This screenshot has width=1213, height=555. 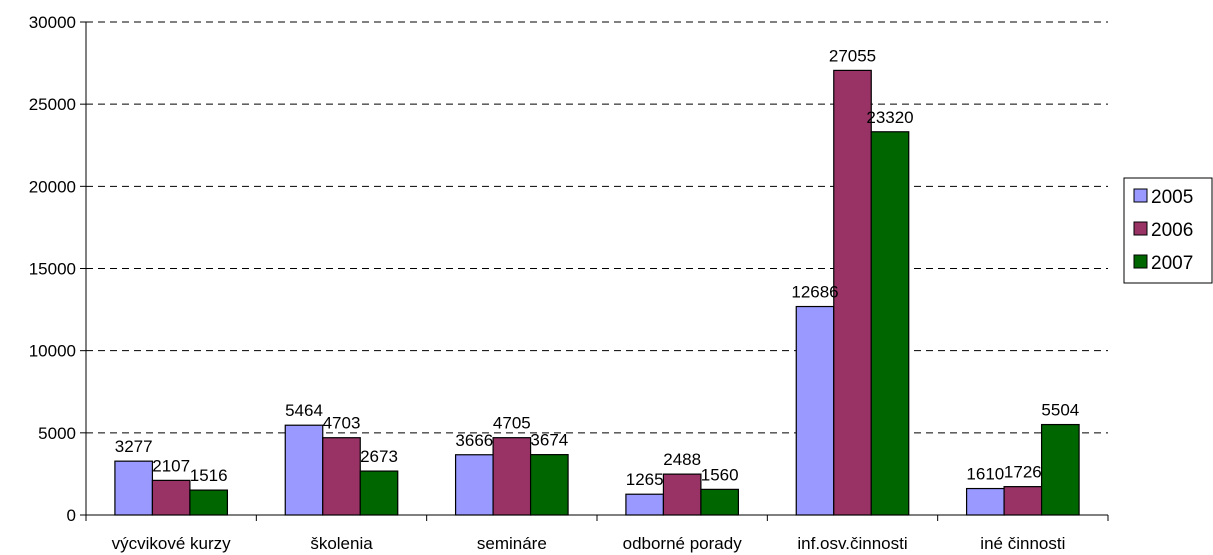 What do you see at coordinates (342, 423) in the screenshot?
I see `data-label: 4703` at bounding box center [342, 423].